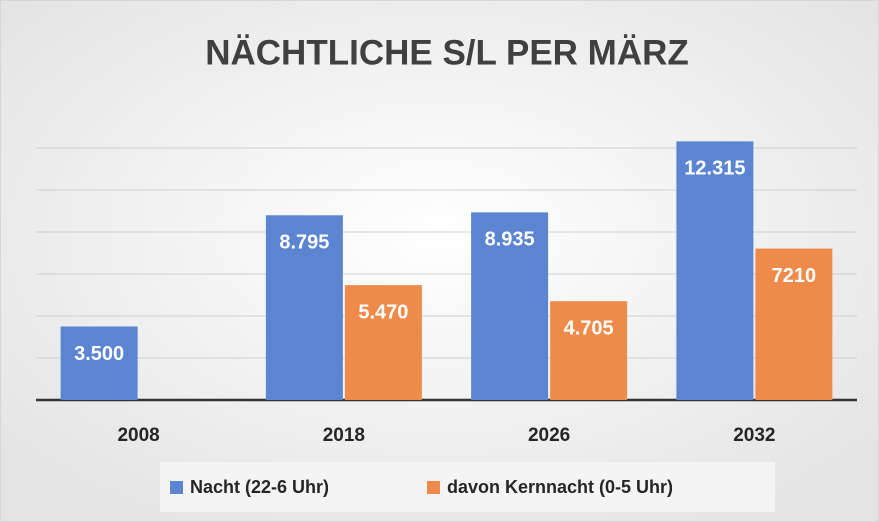 This screenshot has width=879, height=522. I want to click on data-label: 12.315, so click(714, 169).